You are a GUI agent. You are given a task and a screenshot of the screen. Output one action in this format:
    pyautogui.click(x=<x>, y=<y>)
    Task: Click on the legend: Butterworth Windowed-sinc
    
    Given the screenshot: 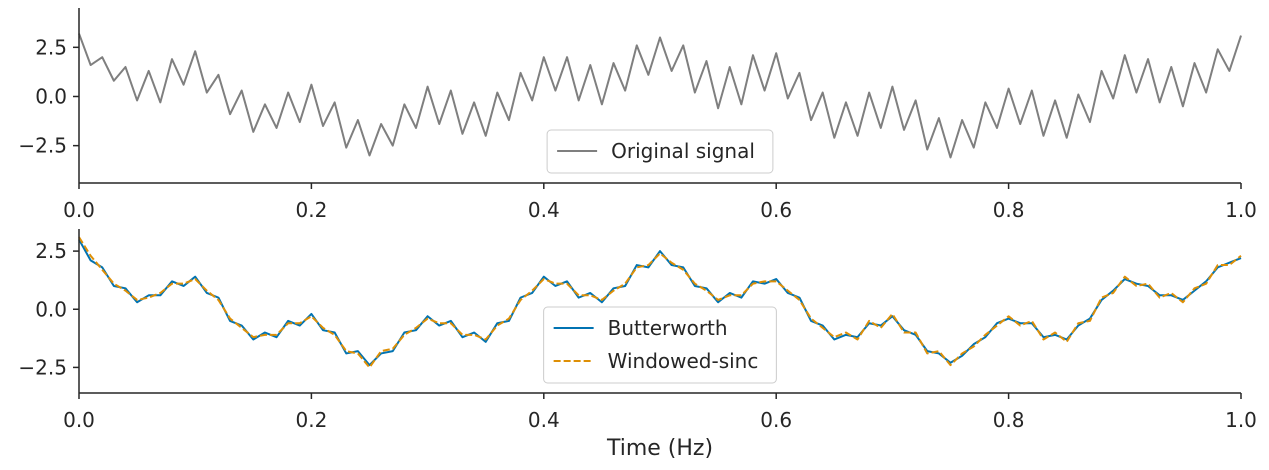 What is the action you would take?
    pyautogui.click(x=660, y=345)
    